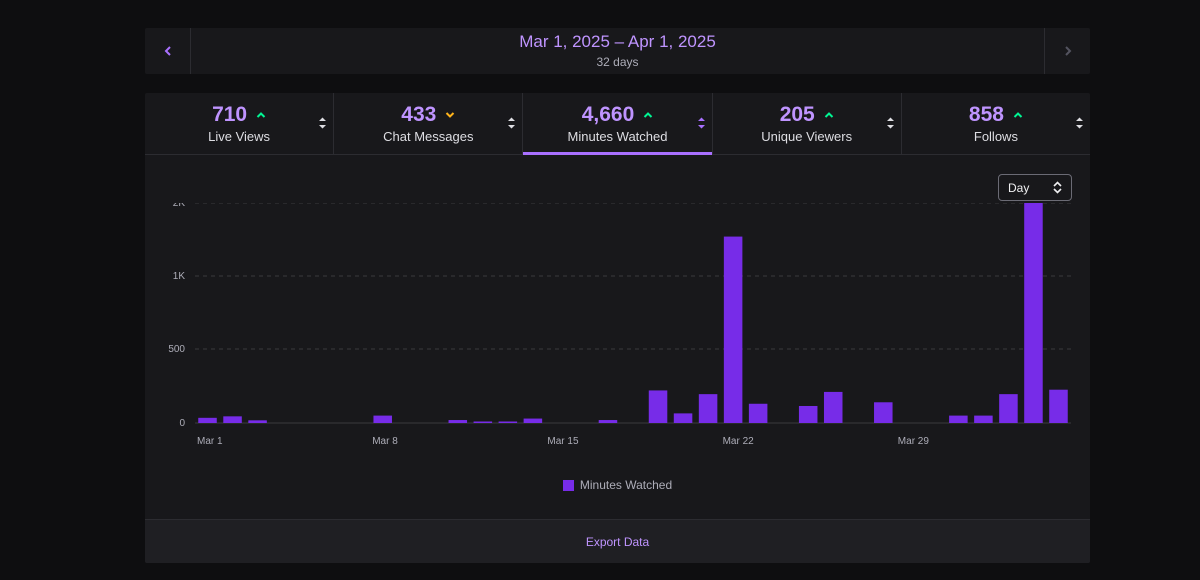  I want to click on stat-label: Minutes Watched, so click(617, 136).